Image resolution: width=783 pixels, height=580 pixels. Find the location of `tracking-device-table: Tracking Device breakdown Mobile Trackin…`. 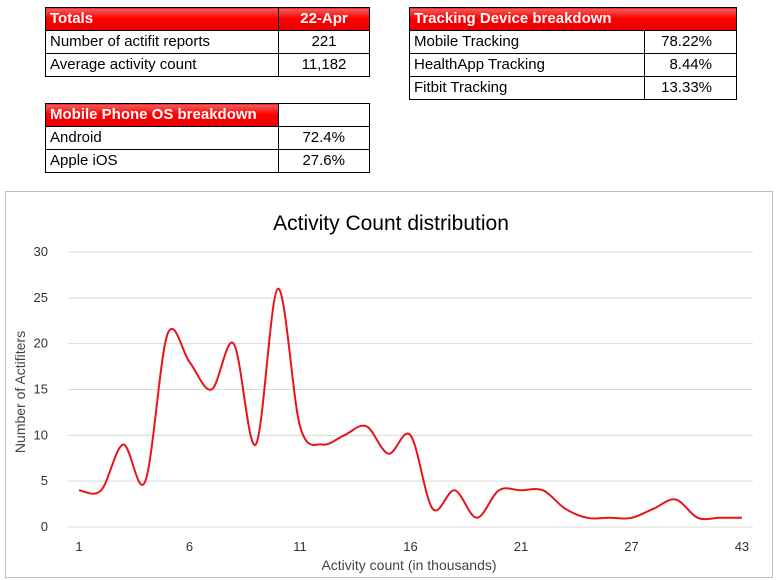

tracking-device-table: Tracking Device breakdown Mobile Trackin… is located at coordinates (573, 53).